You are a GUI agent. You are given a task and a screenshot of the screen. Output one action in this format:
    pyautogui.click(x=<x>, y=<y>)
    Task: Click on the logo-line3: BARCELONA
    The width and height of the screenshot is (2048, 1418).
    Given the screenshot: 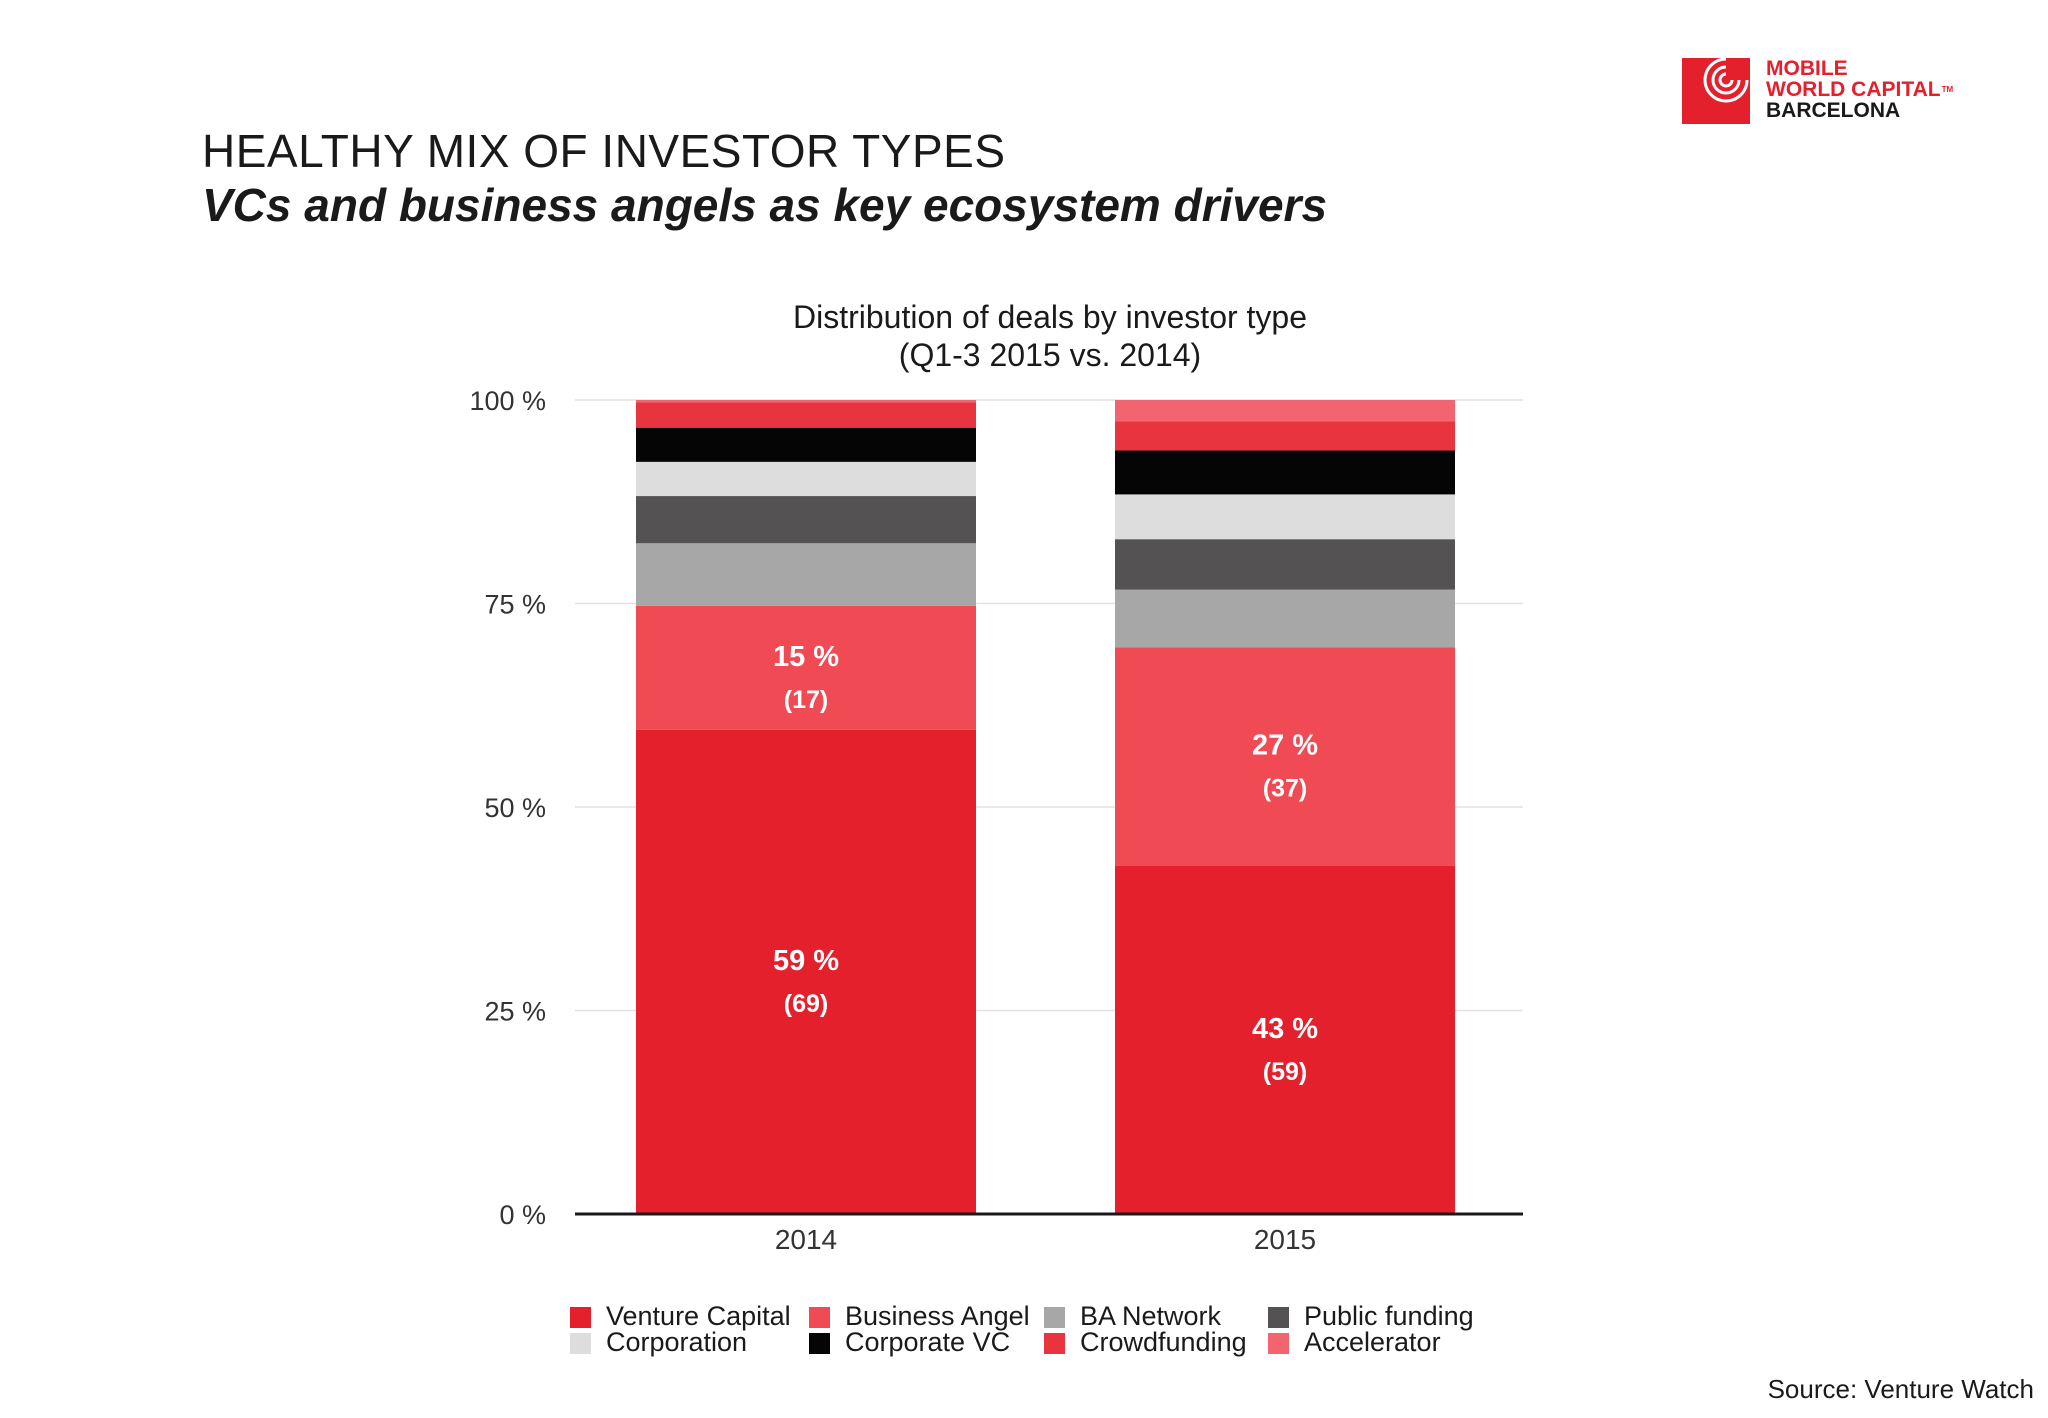 What is the action you would take?
    pyautogui.click(x=1833, y=110)
    